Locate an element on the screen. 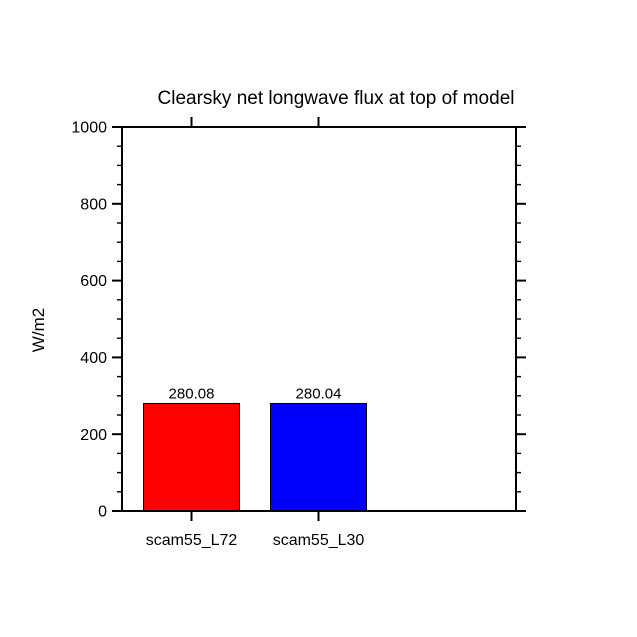 This screenshot has width=637, height=637. y-tick-label: 800 is located at coordinates (93, 204).